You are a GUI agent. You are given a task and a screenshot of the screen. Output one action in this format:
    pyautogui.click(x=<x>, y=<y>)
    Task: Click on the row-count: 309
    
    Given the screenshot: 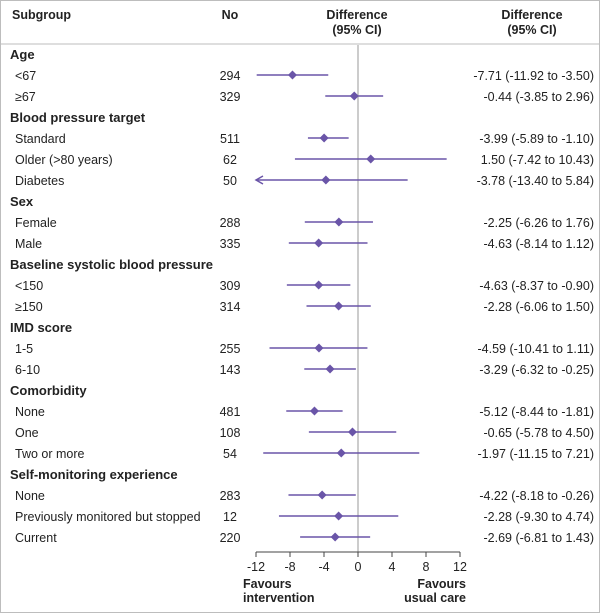 What is the action you would take?
    pyautogui.click(x=230, y=286)
    